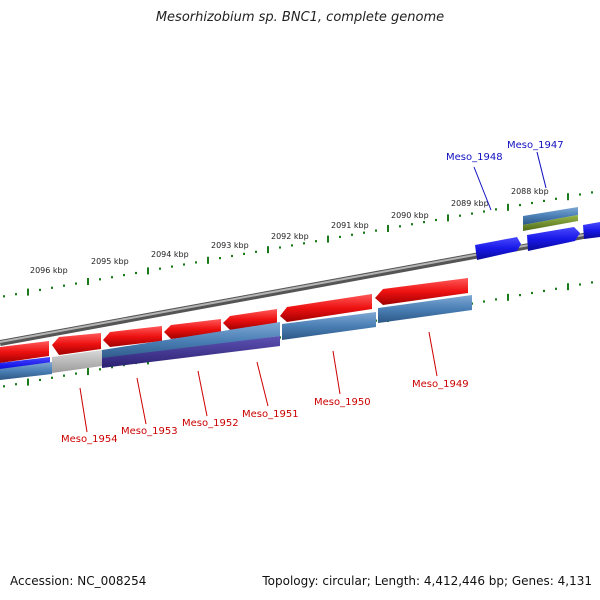 The height and width of the screenshot is (600, 600). What do you see at coordinates (89, 439) in the screenshot?
I see `gene-label-reverse: Meso_1954` at bounding box center [89, 439].